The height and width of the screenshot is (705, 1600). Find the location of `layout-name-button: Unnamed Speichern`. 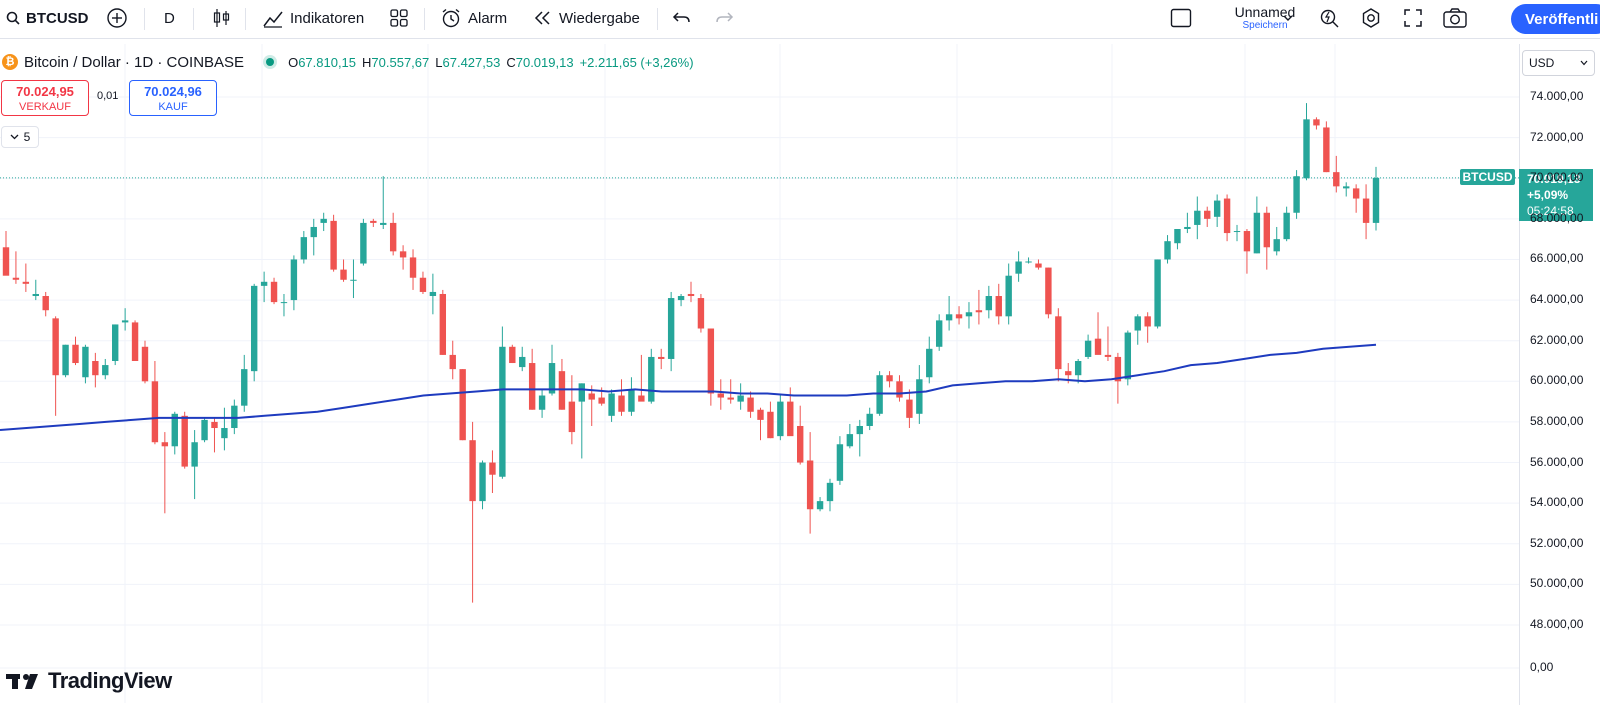

layout-name-button: Unnamed Speichern is located at coordinates (1265, 18).